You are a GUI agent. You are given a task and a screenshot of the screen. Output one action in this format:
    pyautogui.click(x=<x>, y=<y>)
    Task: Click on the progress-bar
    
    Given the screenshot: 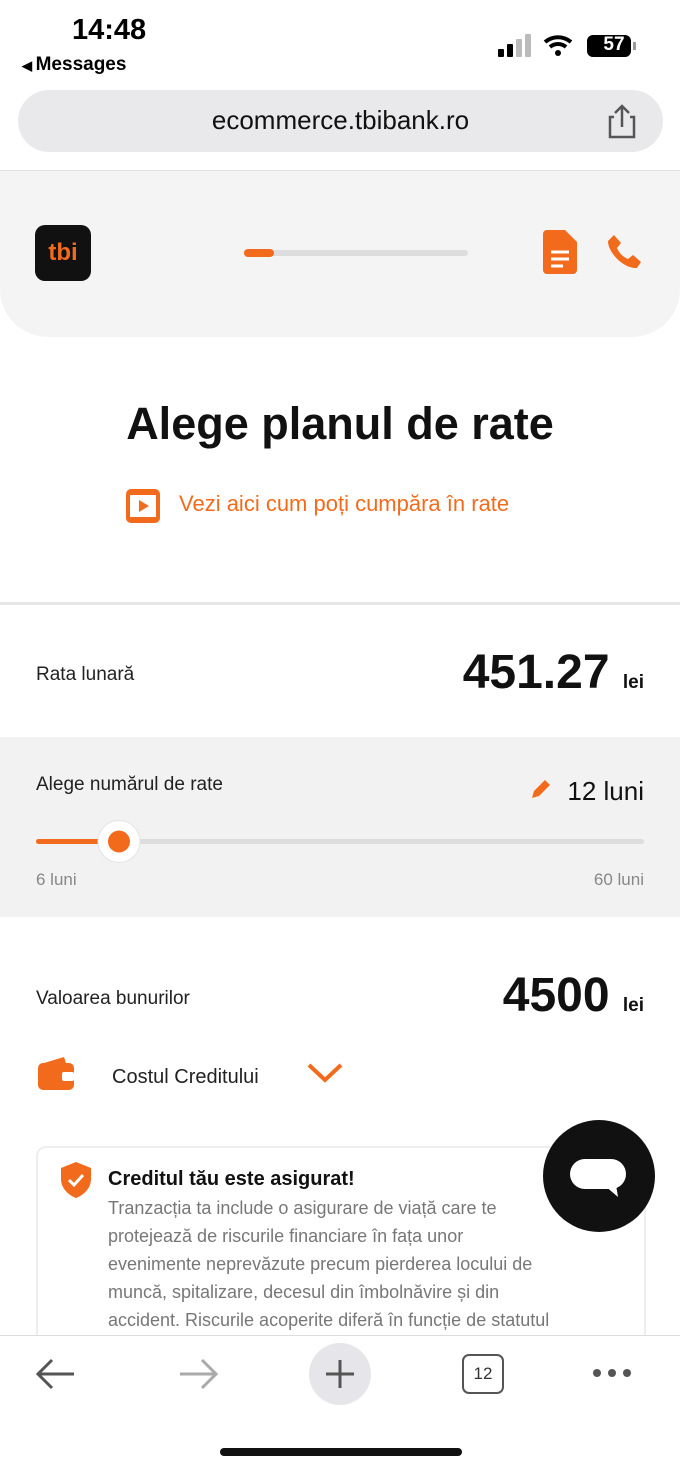 What is the action you would take?
    pyautogui.click(x=356, y=253)
    